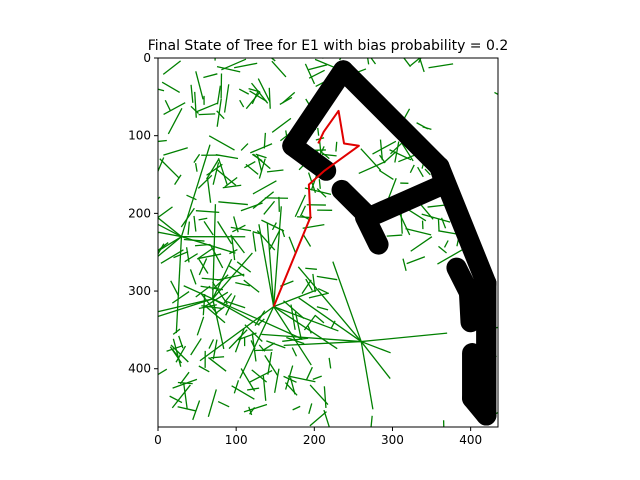  Describe the element at coordinates (316, 208) in the screenshot. I see `solution-path` at that location.